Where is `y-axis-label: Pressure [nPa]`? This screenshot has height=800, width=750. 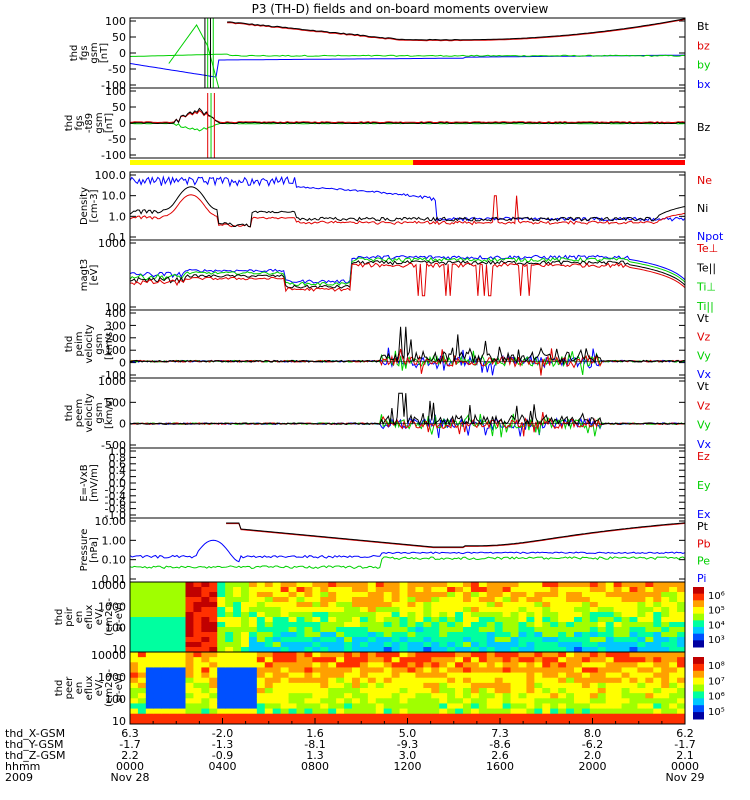 y-axis-label: Pressure [nPa] is located at coordinates (89, 550).